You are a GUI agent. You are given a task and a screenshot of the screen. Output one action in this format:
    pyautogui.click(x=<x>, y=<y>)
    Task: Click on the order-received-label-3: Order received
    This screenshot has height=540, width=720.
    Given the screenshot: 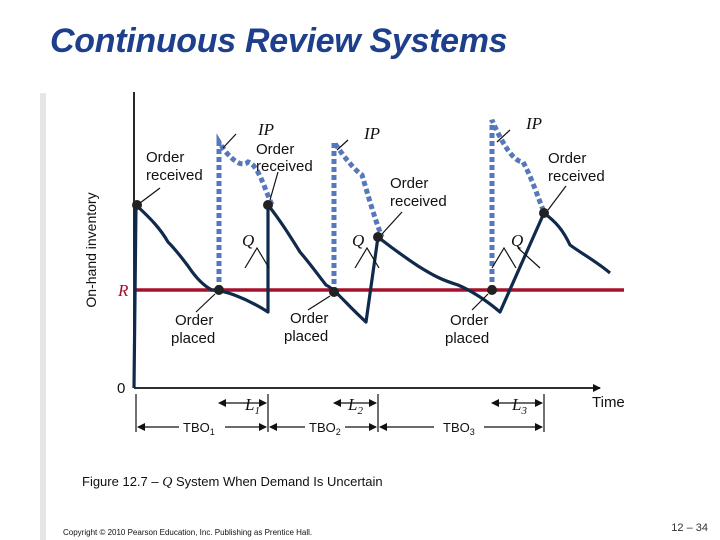 What is the action you would take?
    pyautogui.click(x=576, y=167)
    